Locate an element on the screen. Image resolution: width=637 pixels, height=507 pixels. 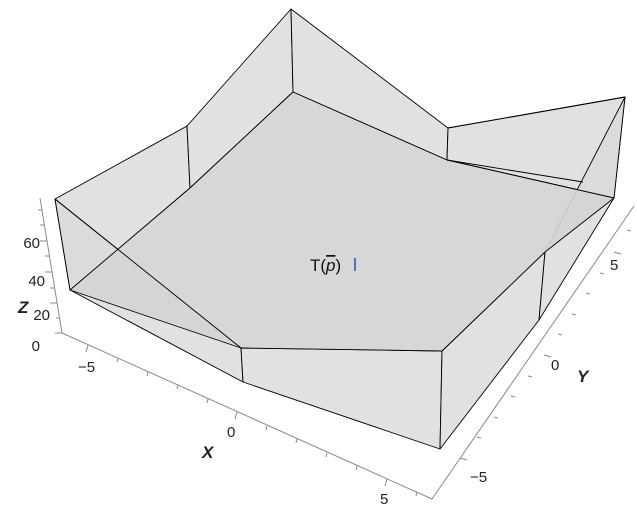
z-axis: 0 20 40 60 Z is located at coordinates (40, 276).